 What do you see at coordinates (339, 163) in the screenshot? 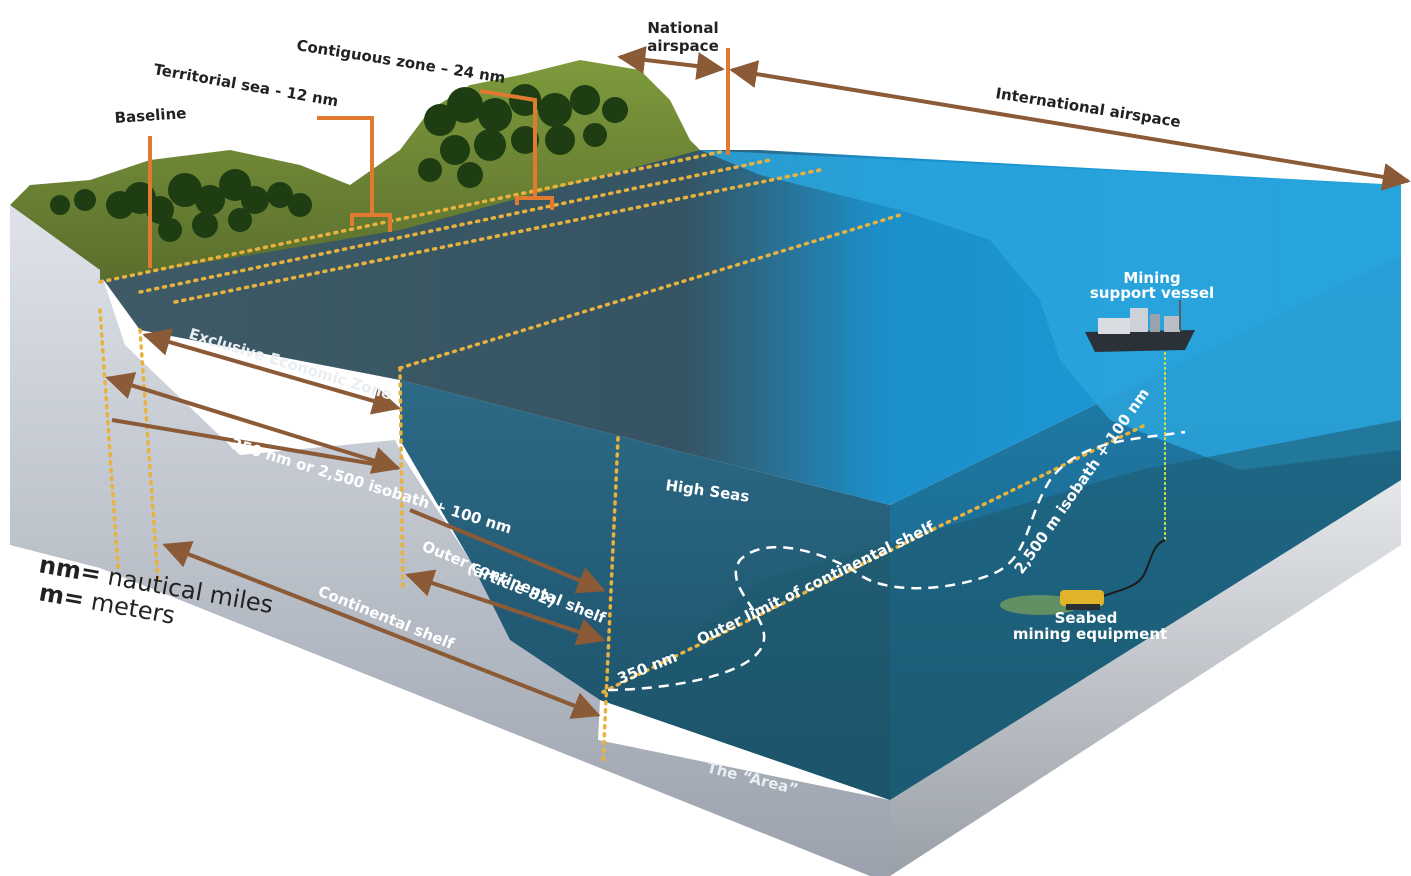
I see `tree-clusters` at bounding box center [339, 163].